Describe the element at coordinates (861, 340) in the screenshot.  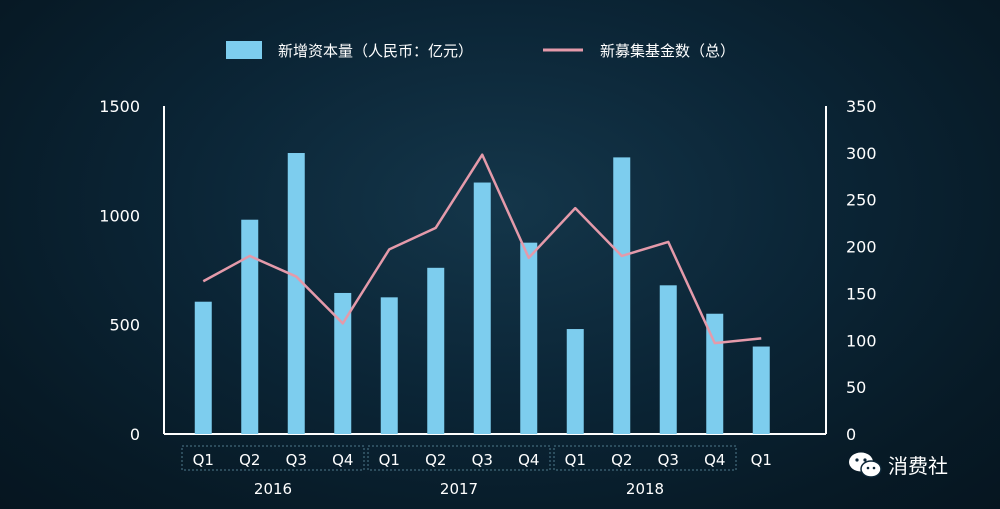
I see `right-tick-label: 100` at that location.